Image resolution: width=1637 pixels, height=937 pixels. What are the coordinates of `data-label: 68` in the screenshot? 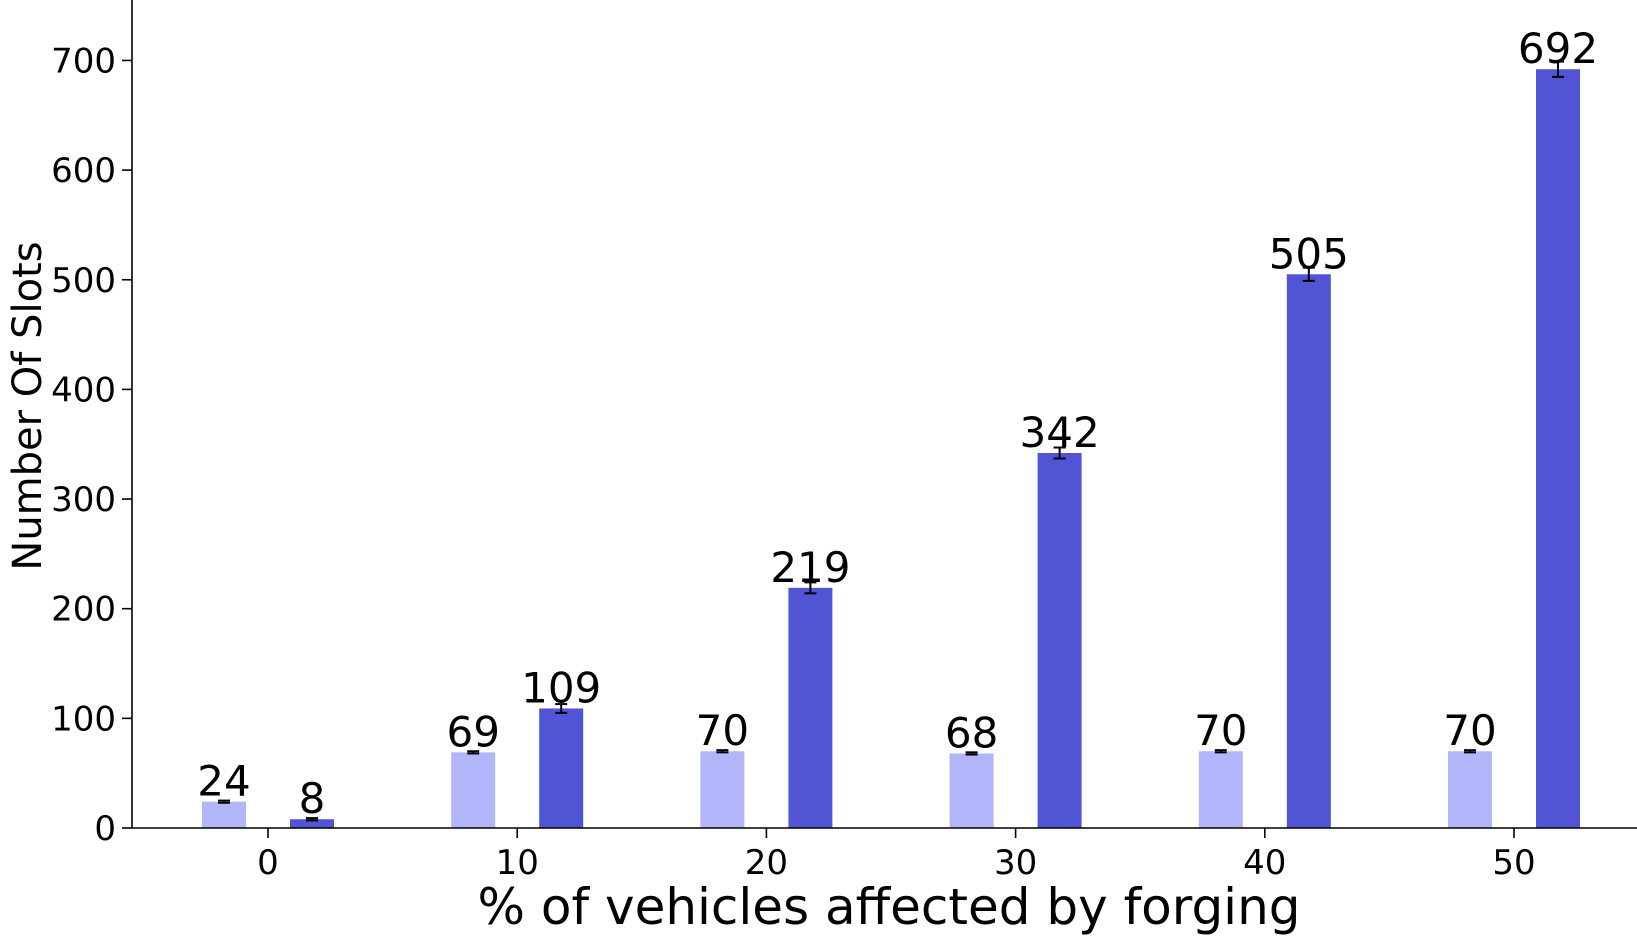 It's located at (971, 732).